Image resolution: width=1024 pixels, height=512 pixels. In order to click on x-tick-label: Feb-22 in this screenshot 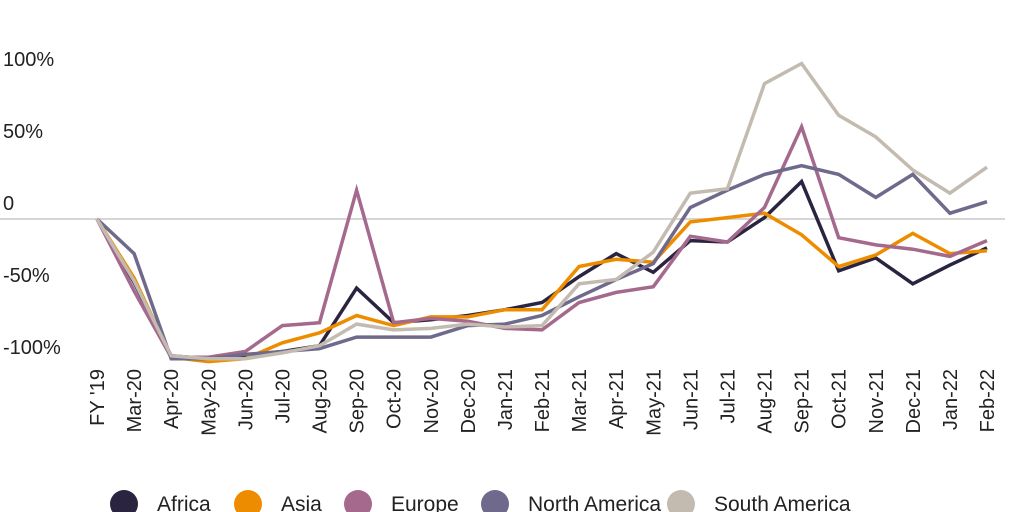, I will do `click(988, 400)`.